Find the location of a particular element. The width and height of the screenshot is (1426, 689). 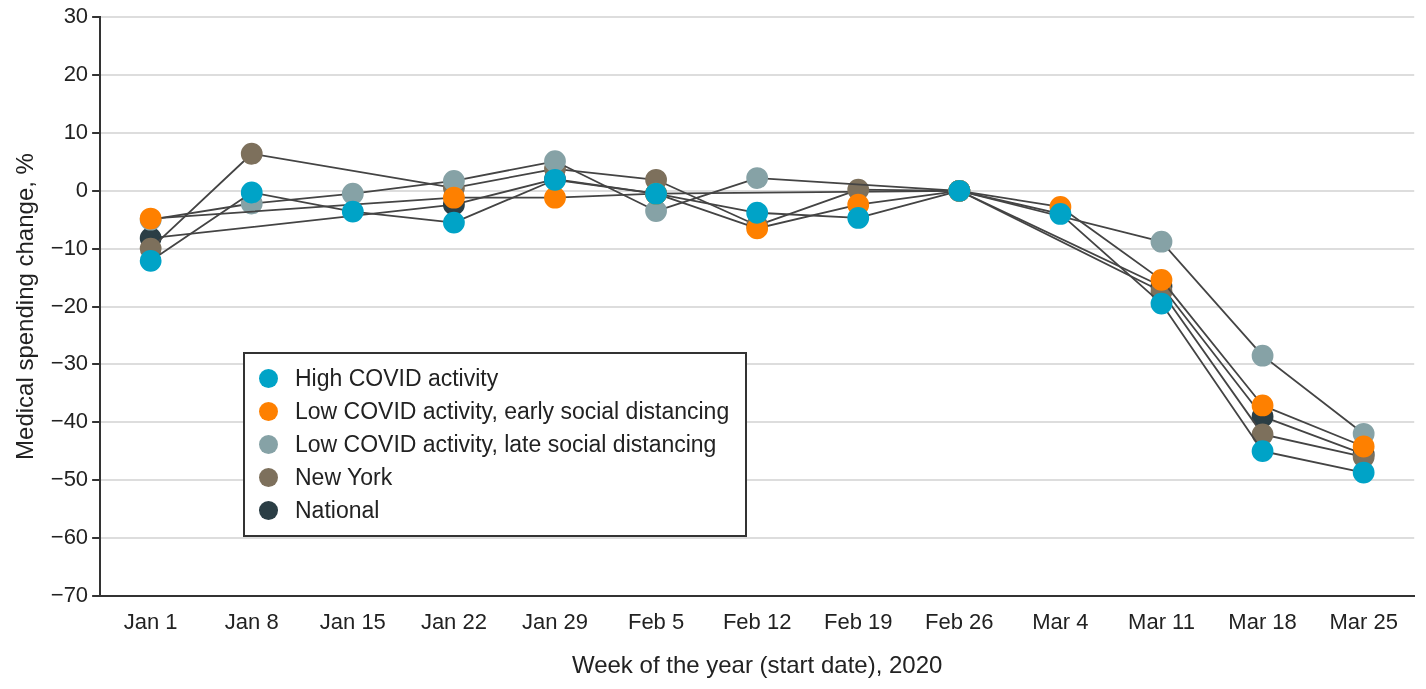

y-tick-label: 0 is located at coordinates (82, 189).